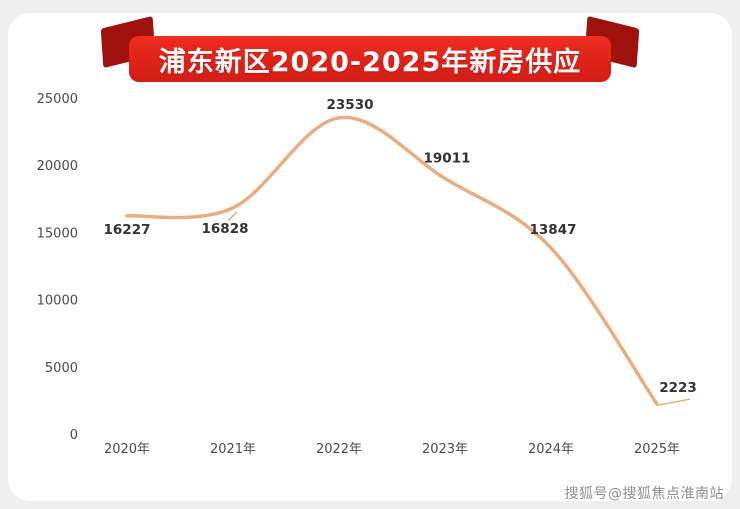 The image size is (740, 509). I want to click on y-axis-tick-label: 0, so click(74, 435).